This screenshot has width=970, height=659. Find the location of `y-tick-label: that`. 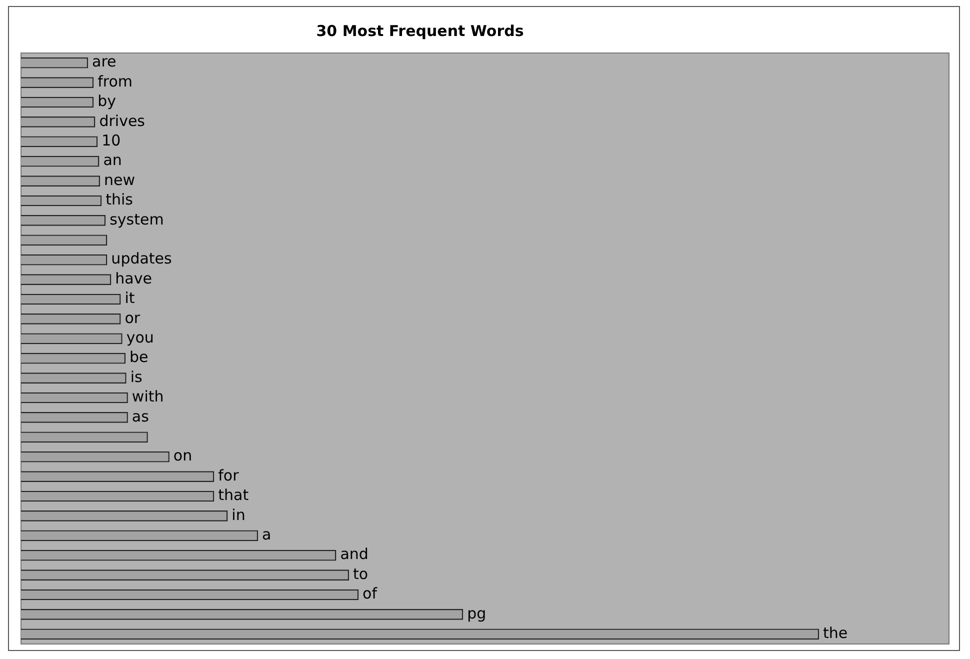

y-tick-label: that is located at coordinates (233, 495).